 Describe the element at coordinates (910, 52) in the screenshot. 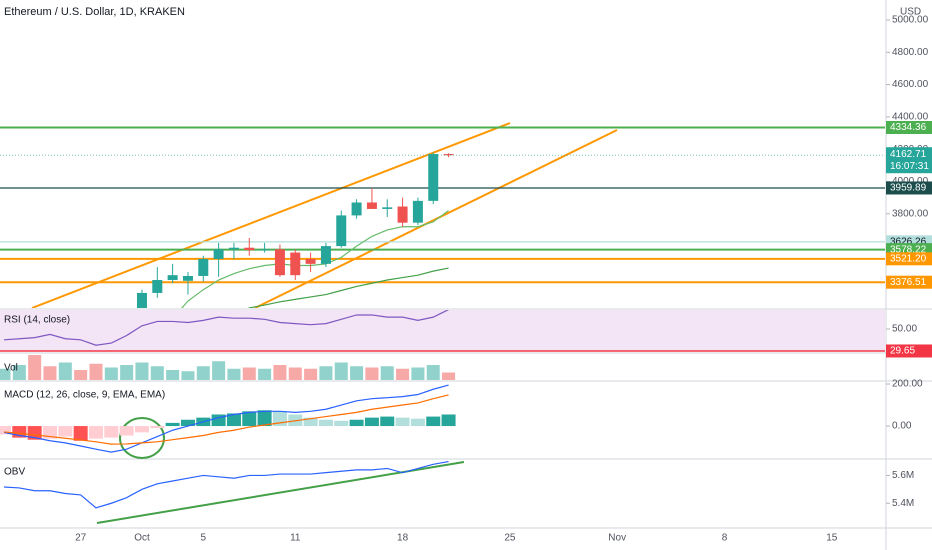

I see `y-tick-label: 4800.00` at that location.